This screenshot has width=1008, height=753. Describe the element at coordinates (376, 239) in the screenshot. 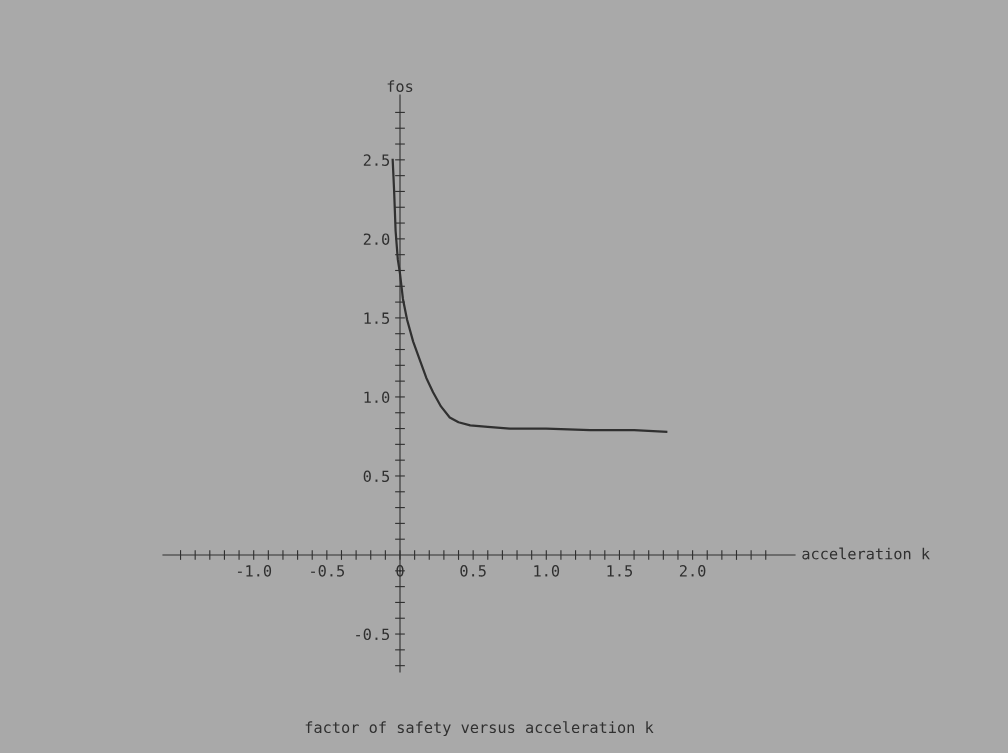

I see `y-tick-label: 2.0` at that location.